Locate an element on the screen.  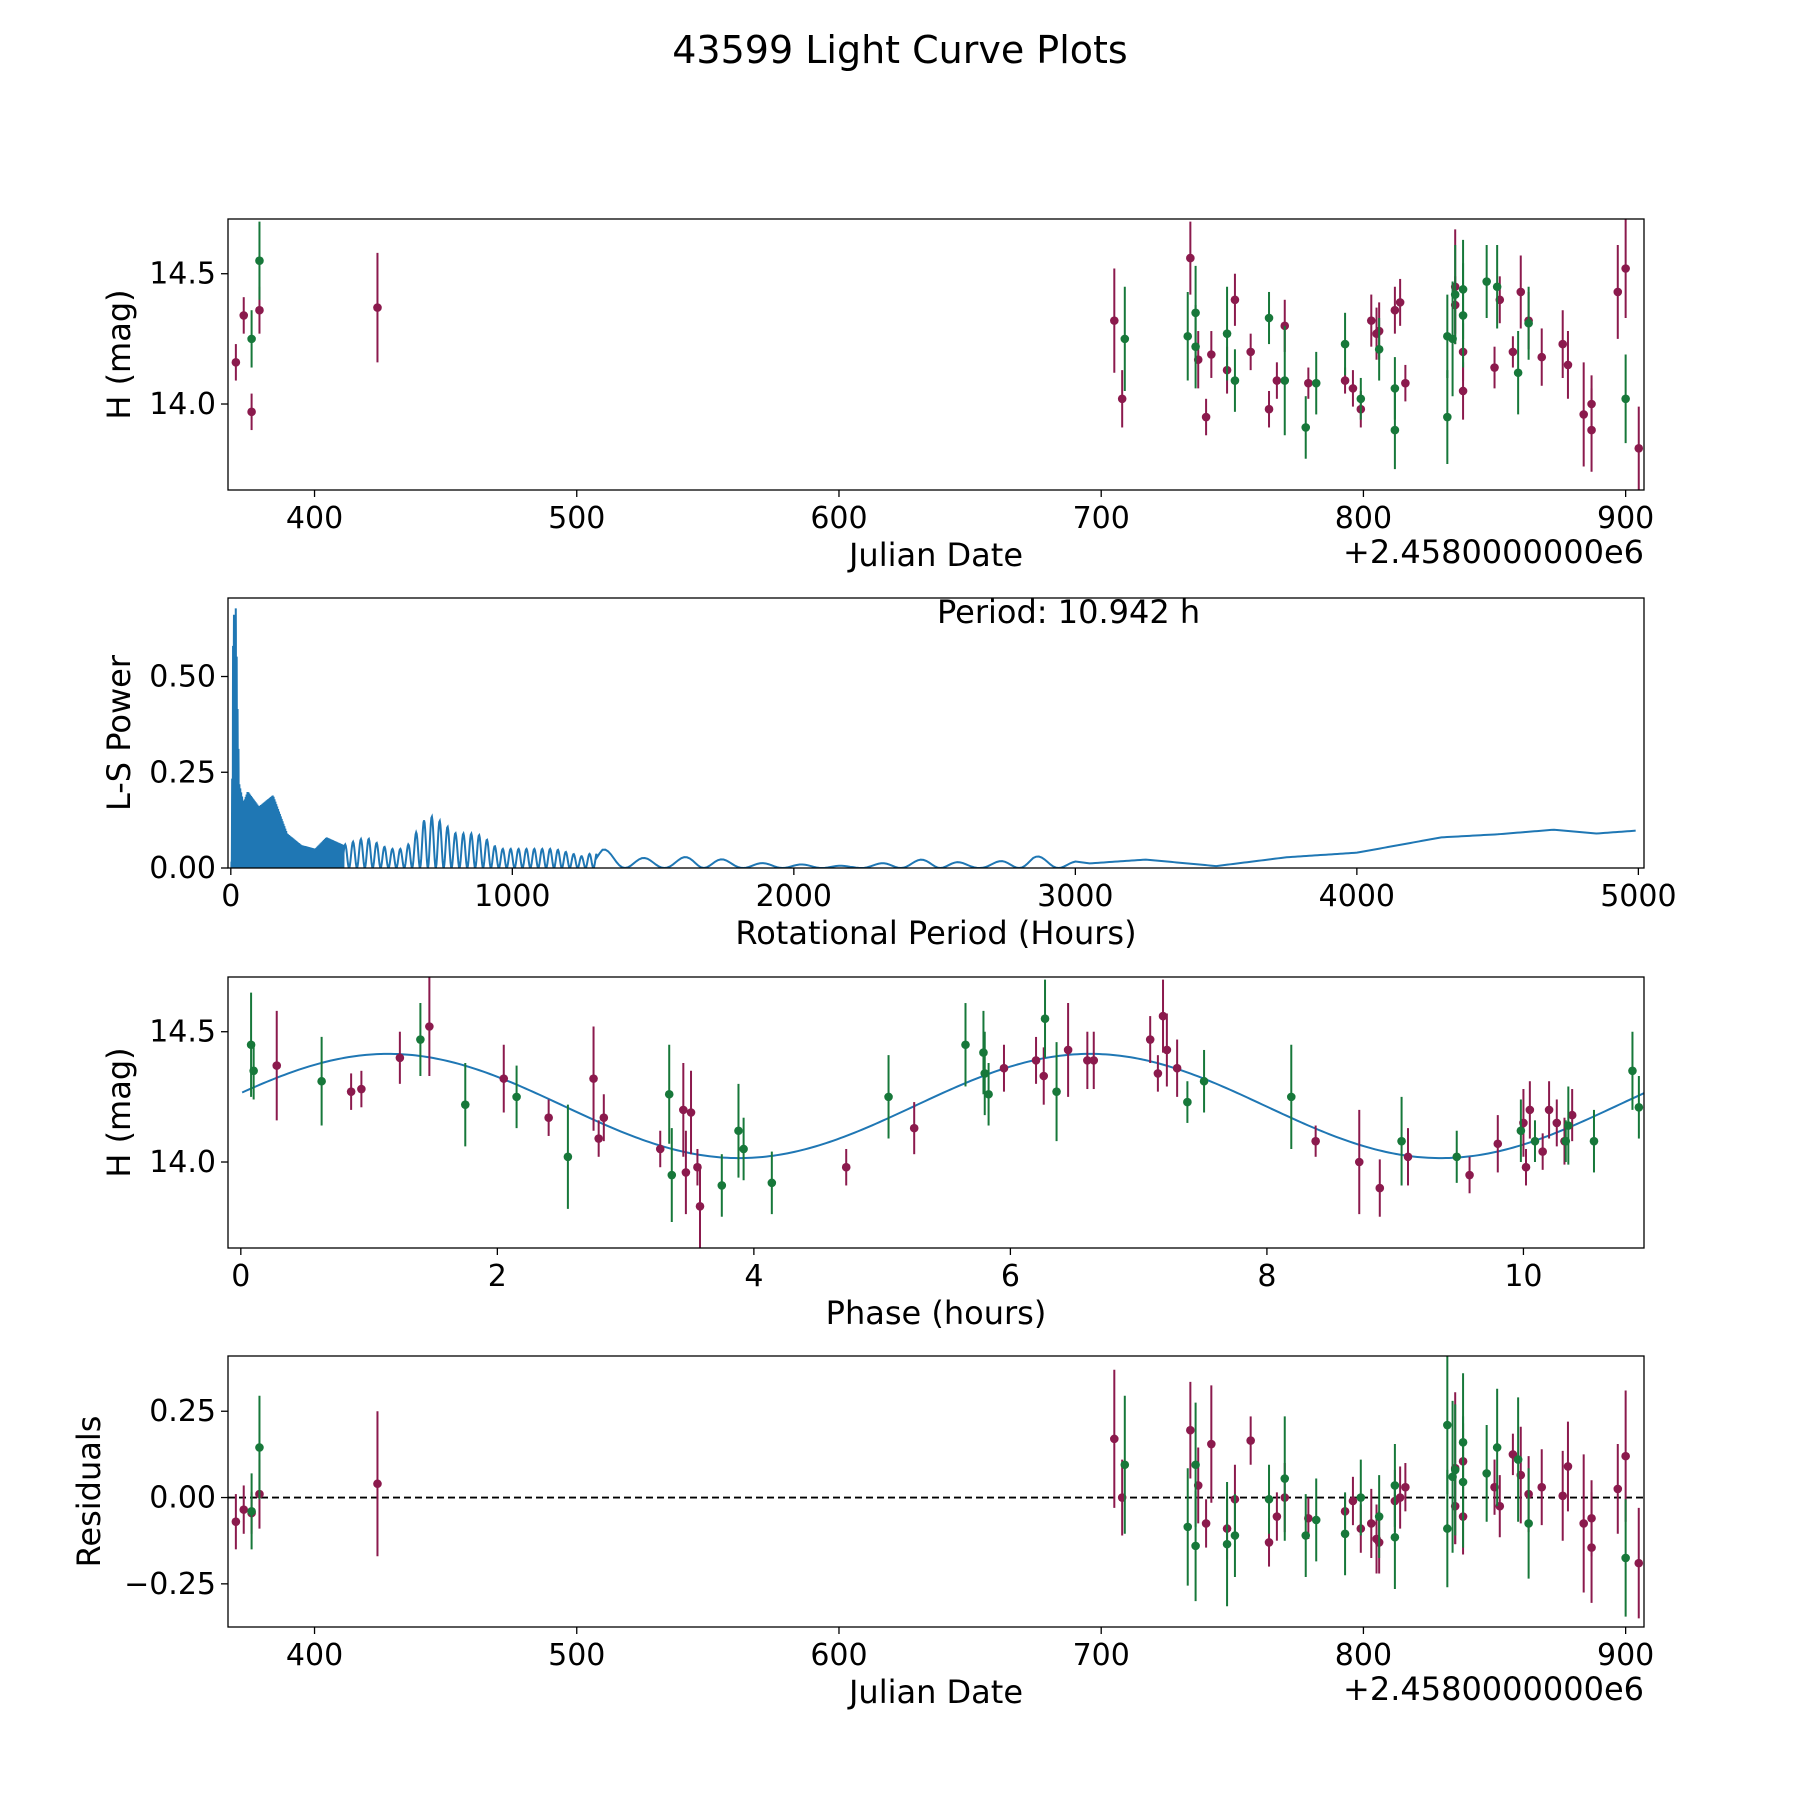
x-tick-label: 2 is located at coordinates (497, 1276).